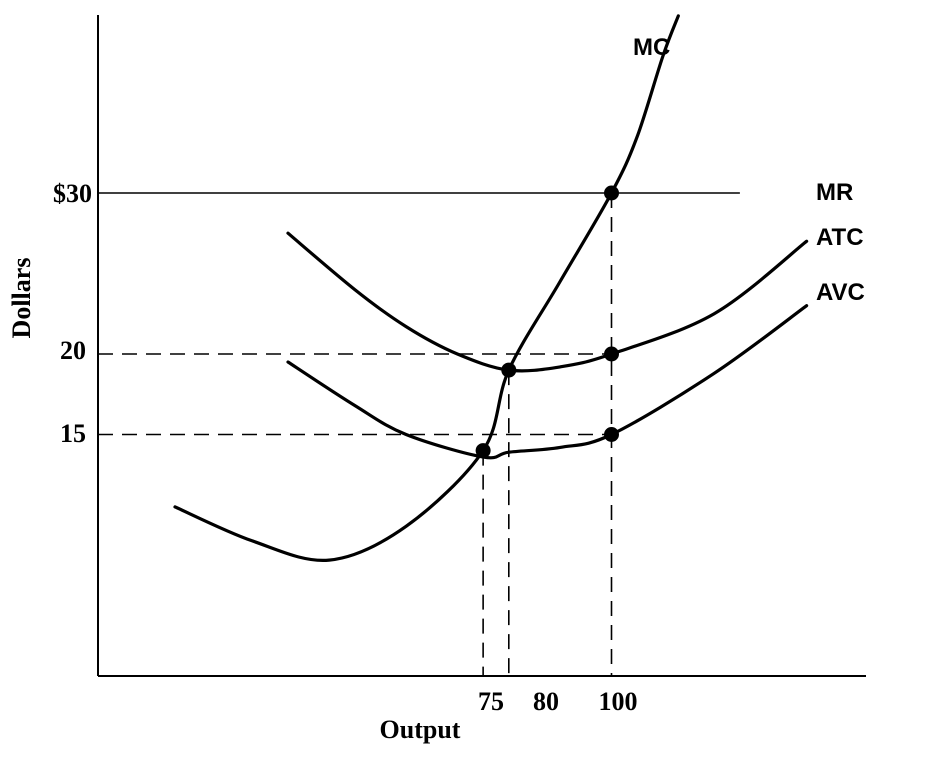  What do you see at coordinates (72, 193) in the screenshot?
I see `y-tick-label-30: $30` at bounding box center [72, 193].